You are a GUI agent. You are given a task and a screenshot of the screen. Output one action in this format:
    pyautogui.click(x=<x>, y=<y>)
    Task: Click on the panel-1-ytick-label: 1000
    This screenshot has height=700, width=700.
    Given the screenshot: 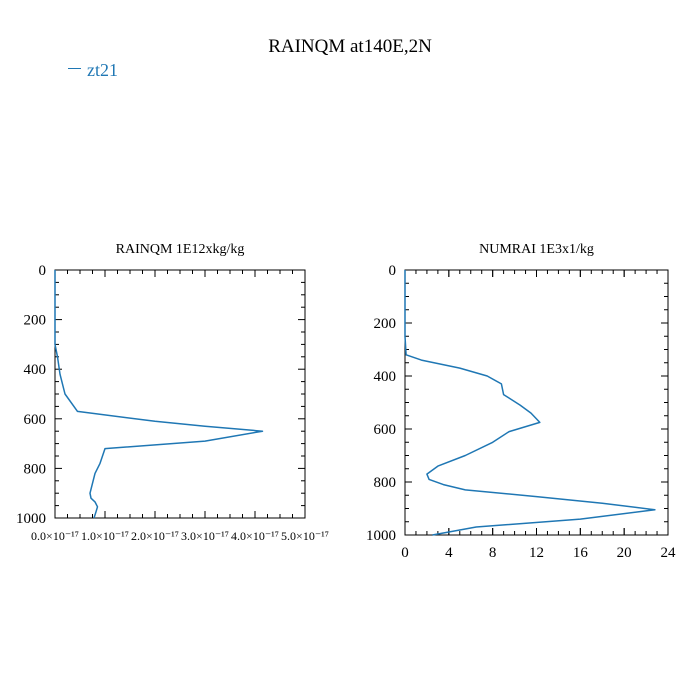 What is the action you would take?
    pyautogui.click(x=31, y=519)
    